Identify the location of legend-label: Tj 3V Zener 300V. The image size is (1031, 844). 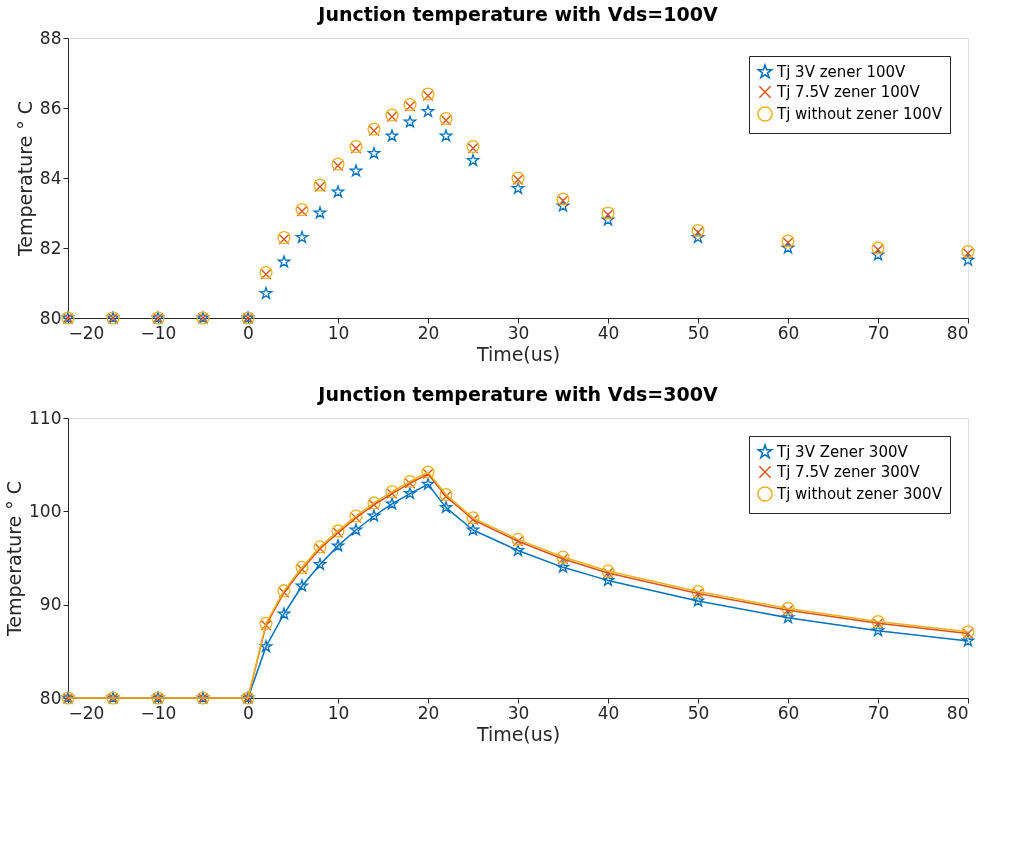
(842, 452).